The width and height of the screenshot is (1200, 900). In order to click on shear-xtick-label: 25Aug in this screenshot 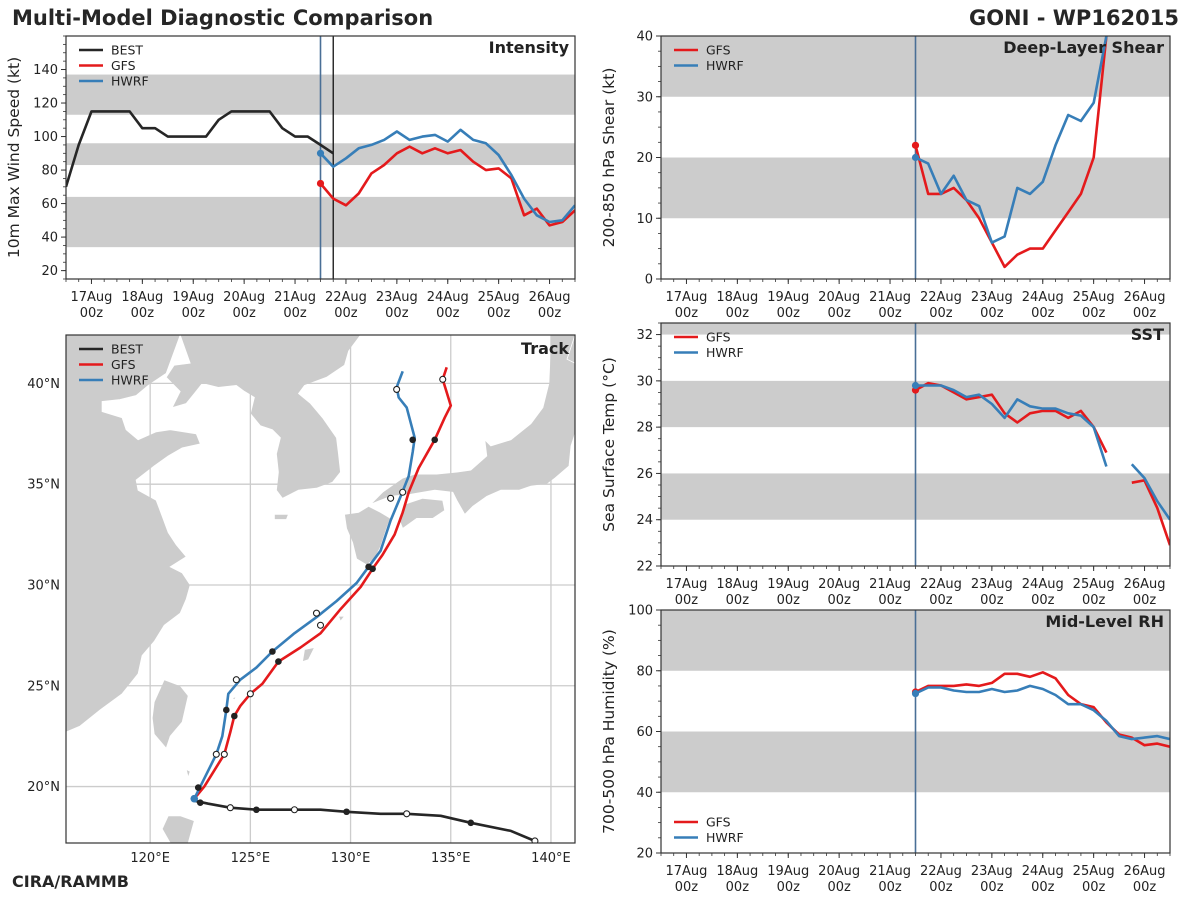, I will do `click(1094, 297)`.